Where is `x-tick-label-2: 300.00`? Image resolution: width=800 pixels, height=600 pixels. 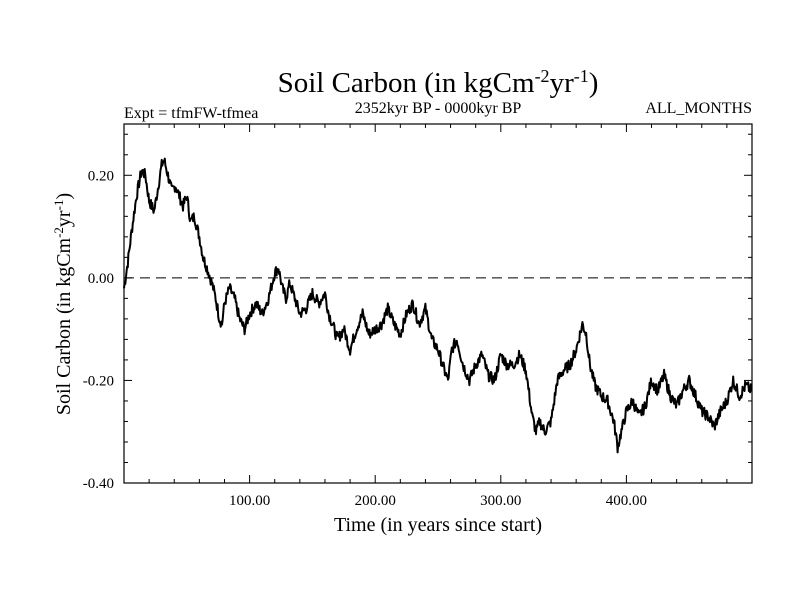
x-tick-label-2: 300.00 is located at coordinates (500, 501).